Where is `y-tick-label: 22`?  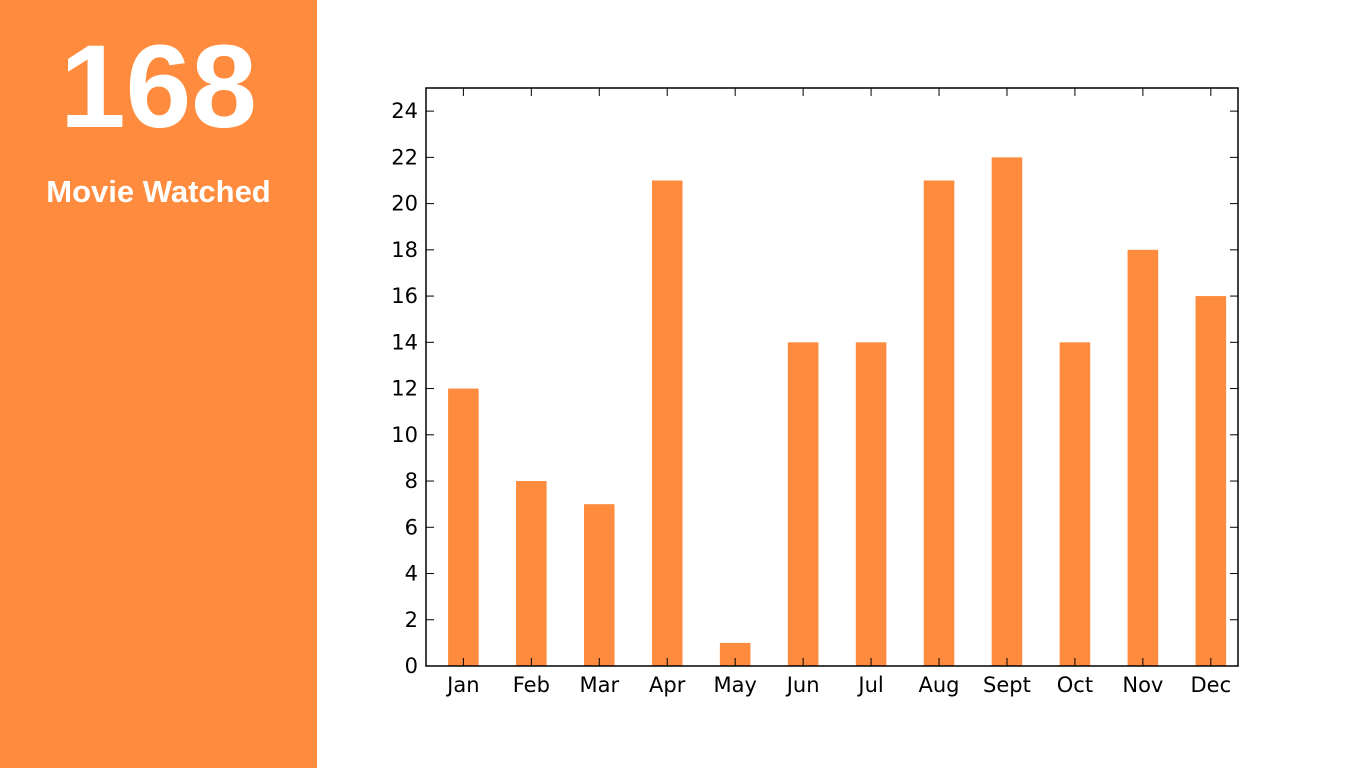 y-tick-label: 22 is located at coordinates (404, 157).